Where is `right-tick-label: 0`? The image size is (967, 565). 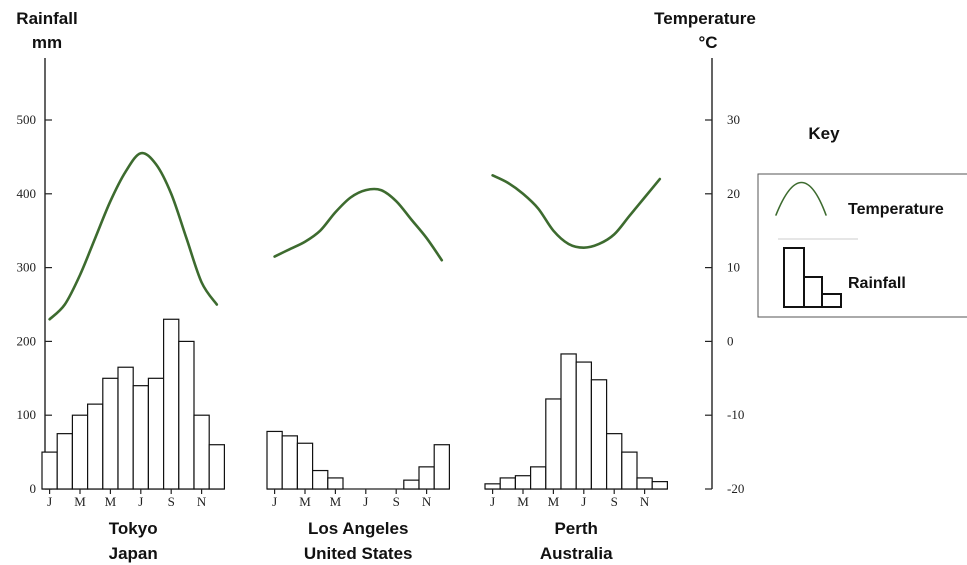 right-tick-label: 0 is located at coordinates (730, 340).